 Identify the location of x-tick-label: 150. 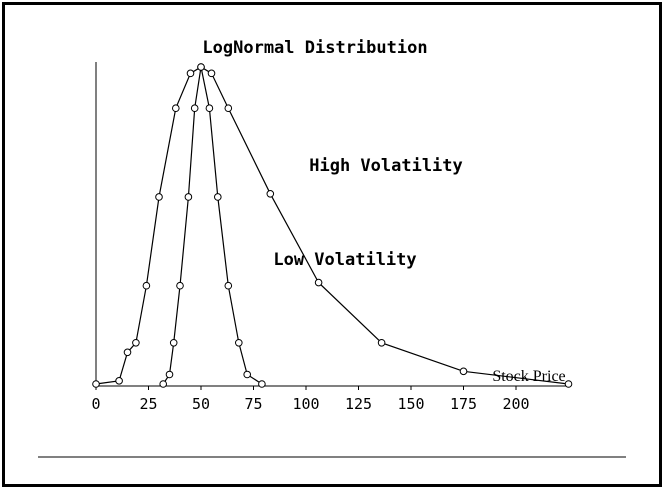
(410, 404).